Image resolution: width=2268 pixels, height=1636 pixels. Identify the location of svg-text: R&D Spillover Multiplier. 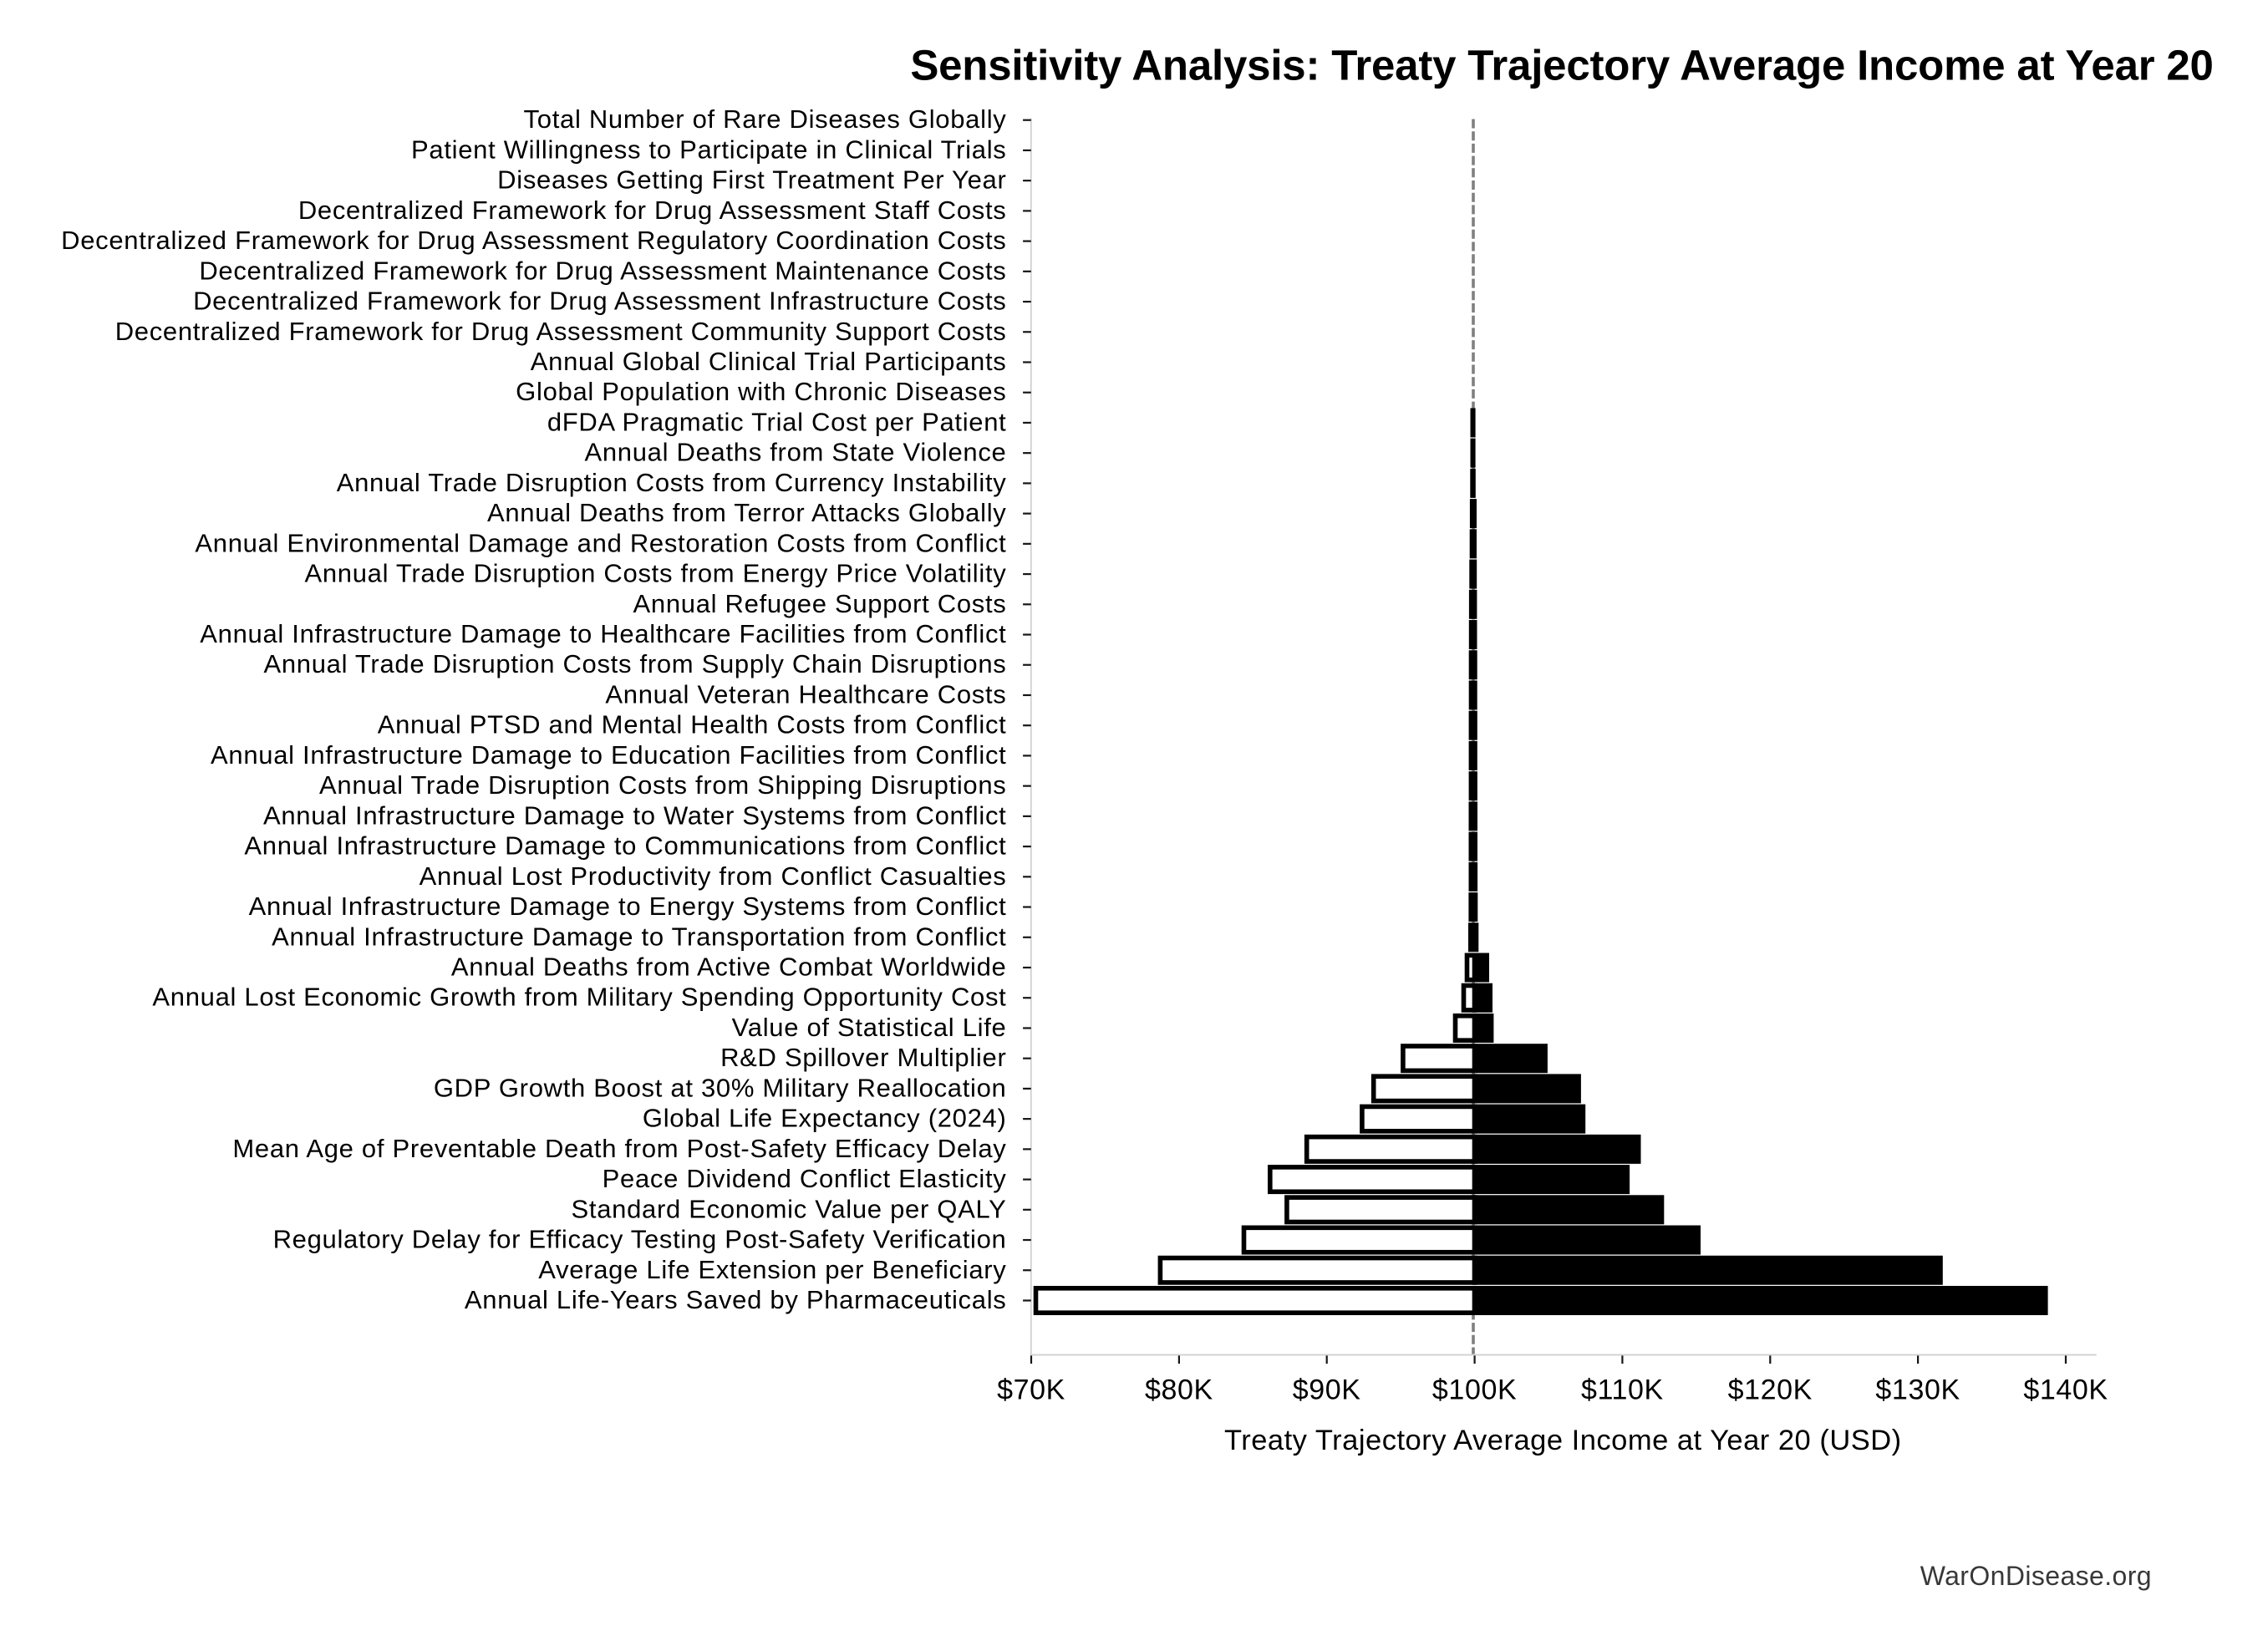
(863, 1057).